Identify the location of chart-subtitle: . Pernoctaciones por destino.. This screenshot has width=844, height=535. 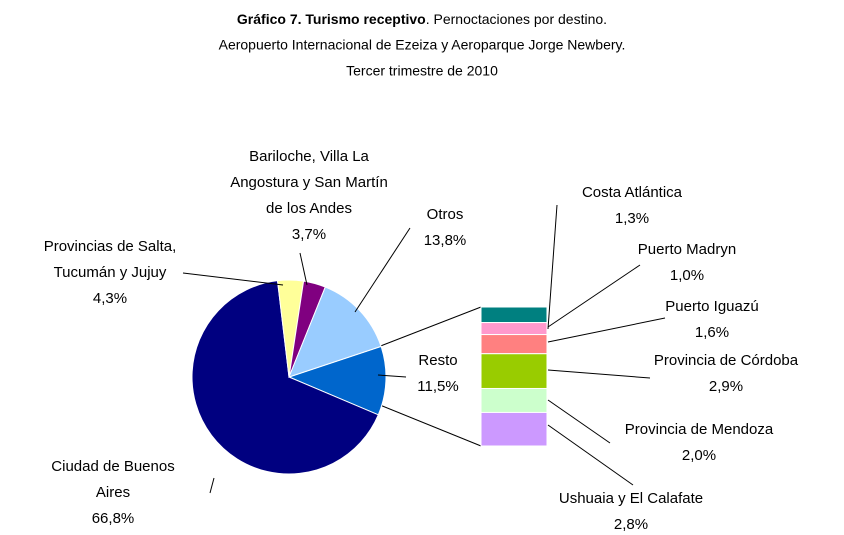
(516, 19).